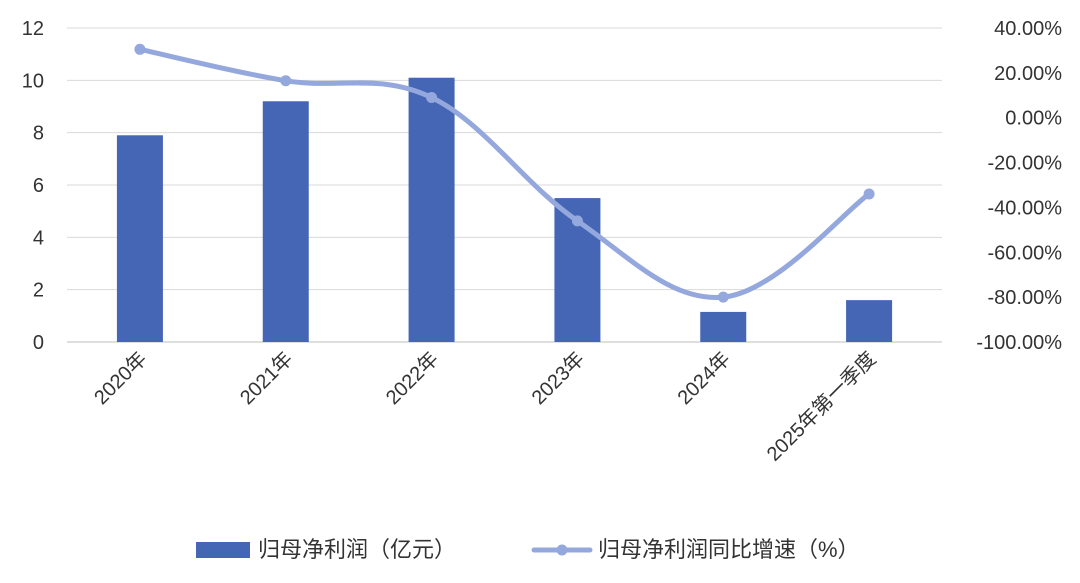  Describe the element at coordinates (821, 406) in the screenshot. I see `x-tick-label: 2025年第一季度` at that location.